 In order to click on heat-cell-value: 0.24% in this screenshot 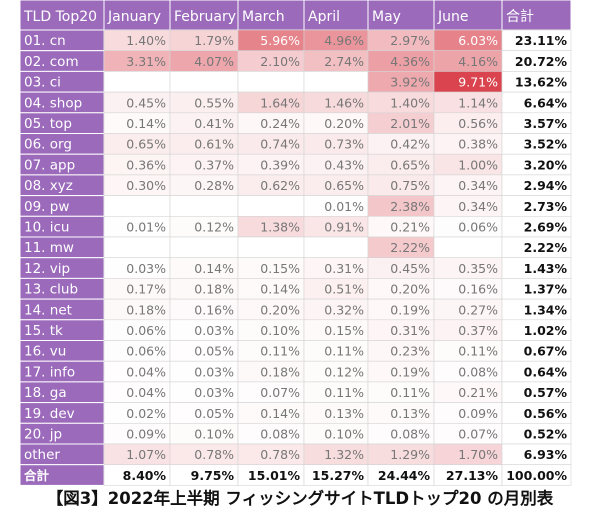, I will do `click(280, 123)`.